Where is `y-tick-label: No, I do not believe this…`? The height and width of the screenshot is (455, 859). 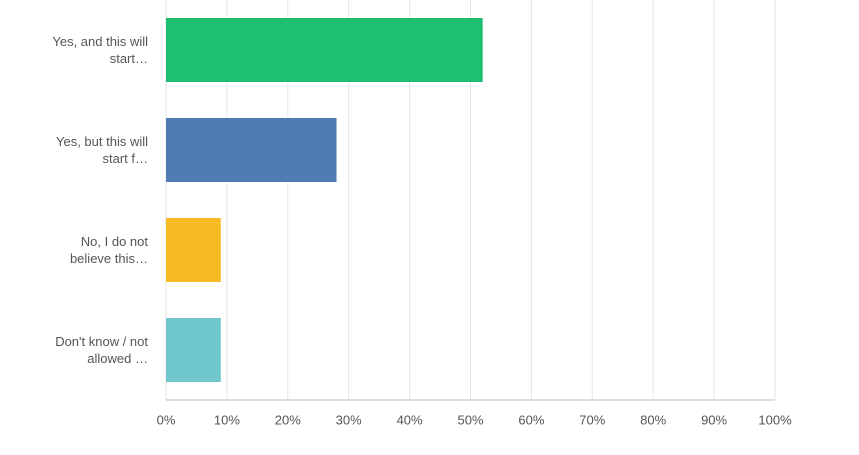
y-tick-label: No, I do not believe this… is located at coordinates (108, 250).